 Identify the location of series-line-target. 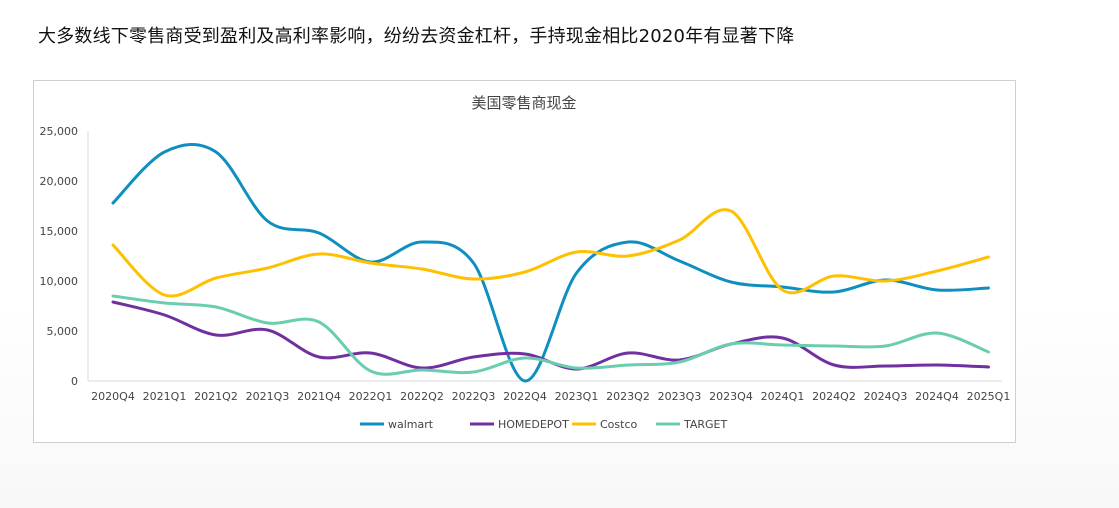
(550, 335).